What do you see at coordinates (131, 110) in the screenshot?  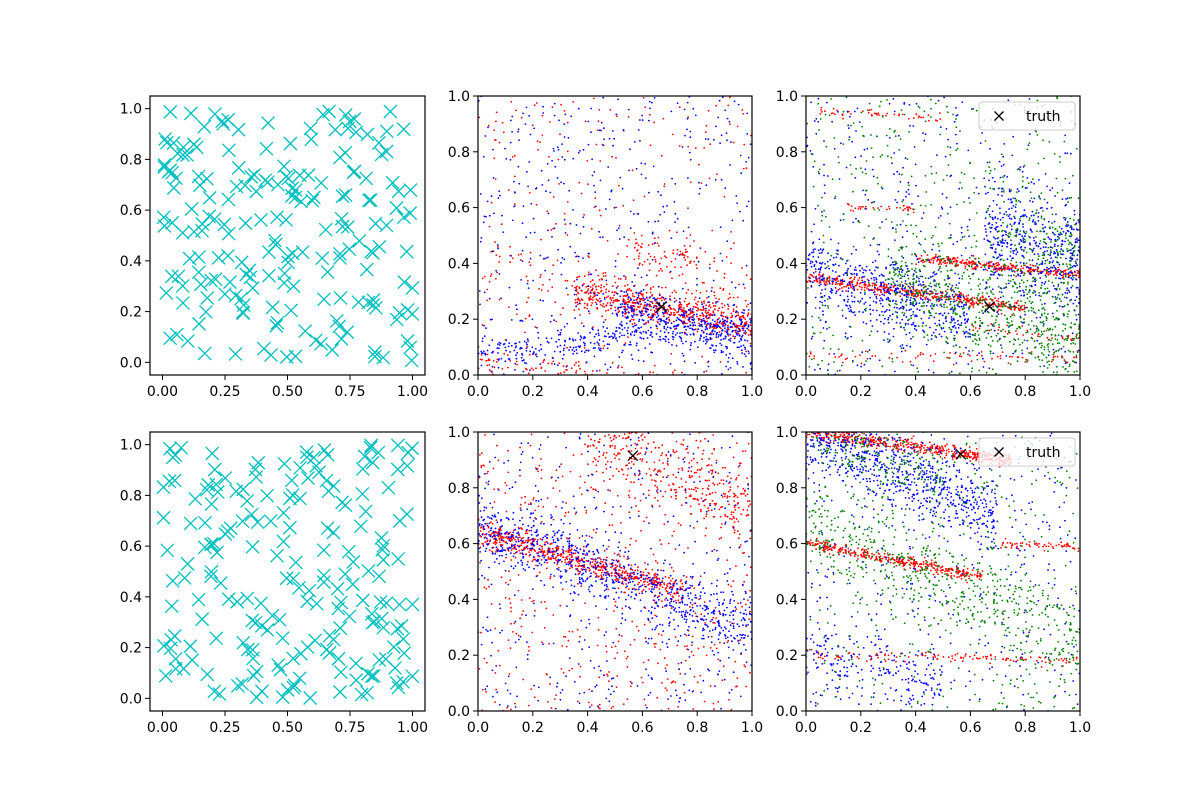 I see `y-tick-label: 1.0` at bounding box center [131, 110].